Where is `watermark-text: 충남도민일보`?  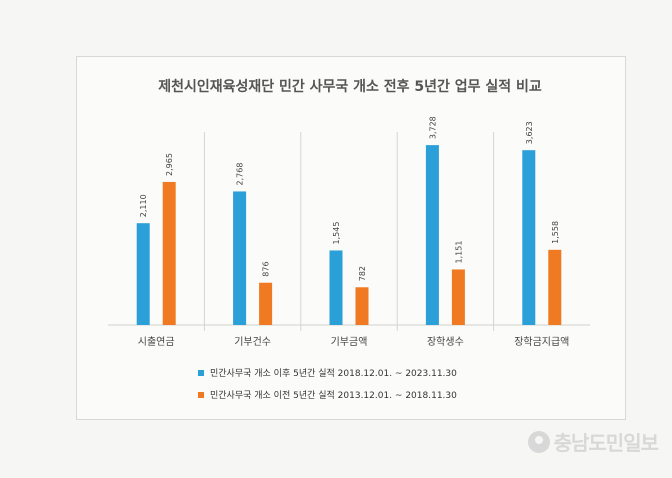 watermark-text: 충남도민일보 is located at coordinates (606, 443).